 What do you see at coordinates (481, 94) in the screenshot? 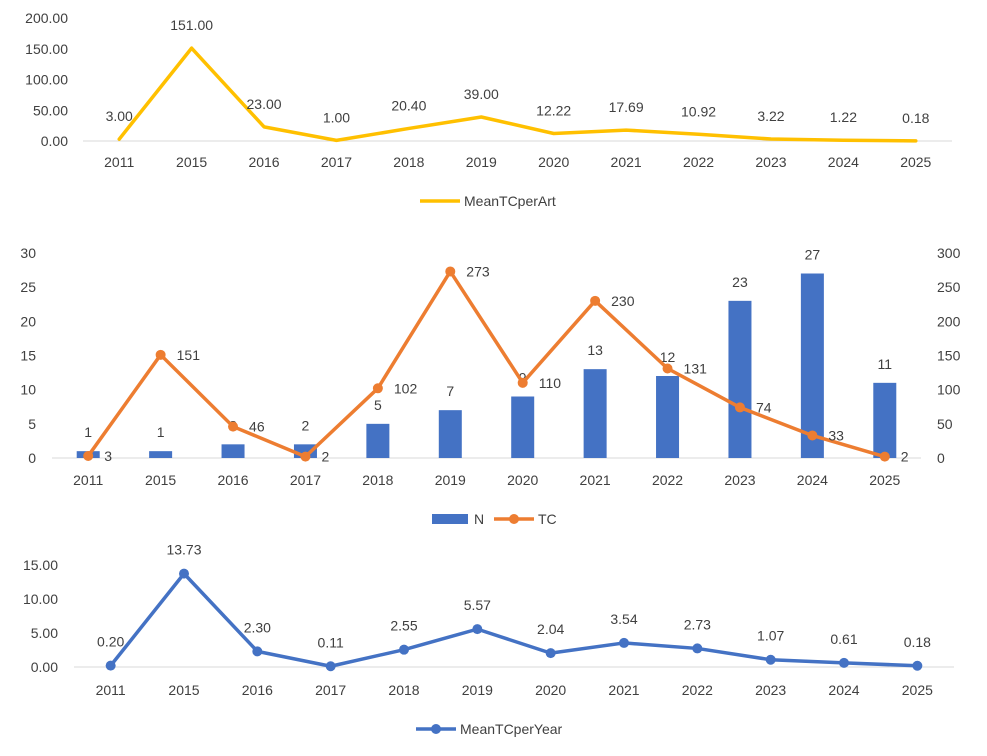
I see `data-label: 39.00` at bounding box center [481, 94].